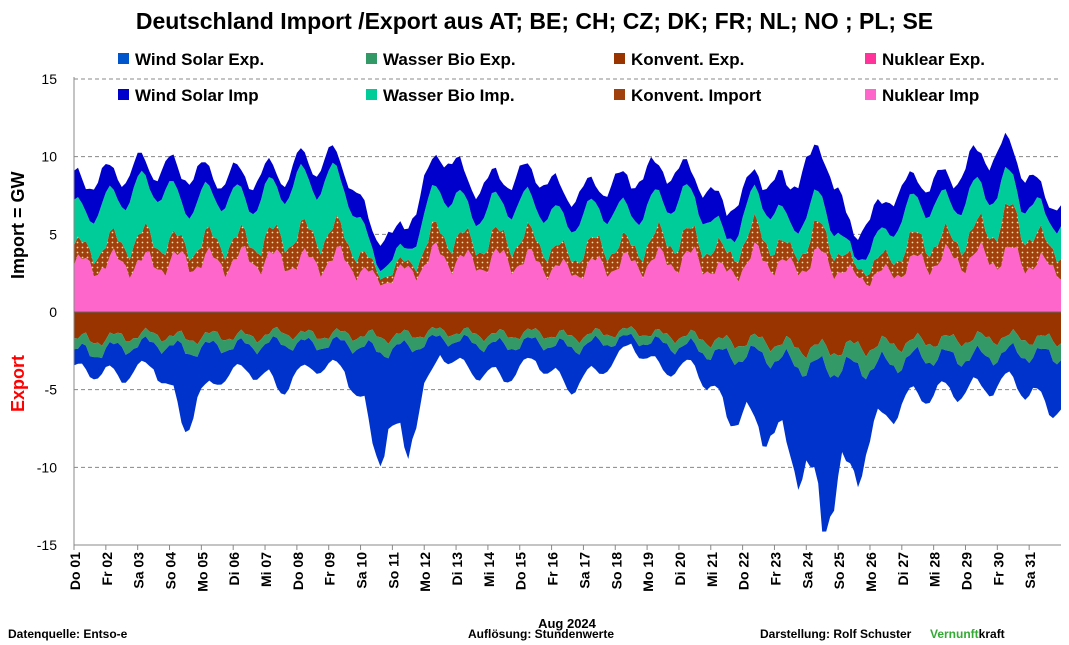 The height and width of the screenshot is (645, 1069). I want to click on x-tick-label: Fr 16, so click(553, 569).